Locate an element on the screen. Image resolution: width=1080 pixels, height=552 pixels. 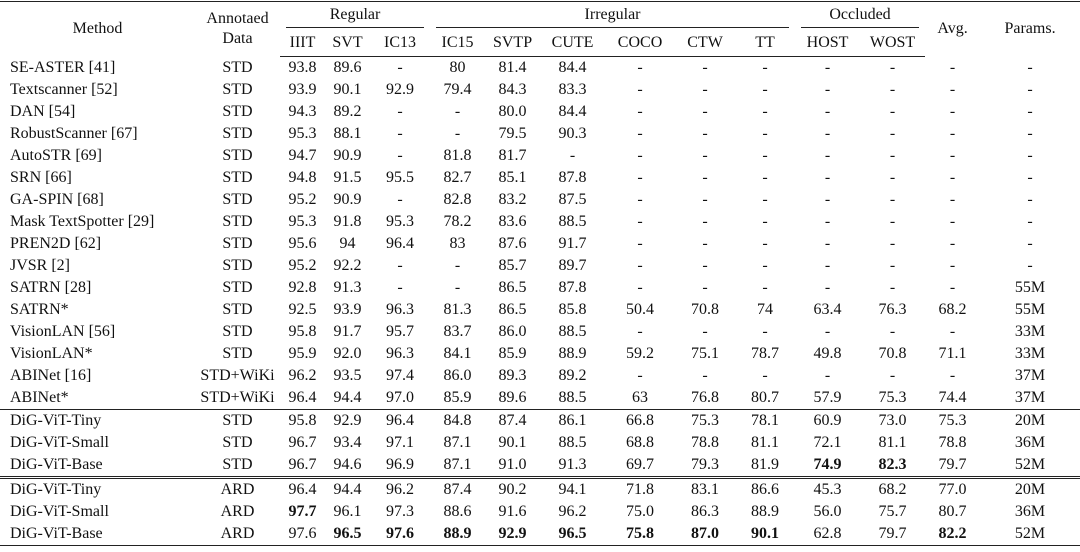
value-cell: 83.7 is located at coordinates (457, 331).